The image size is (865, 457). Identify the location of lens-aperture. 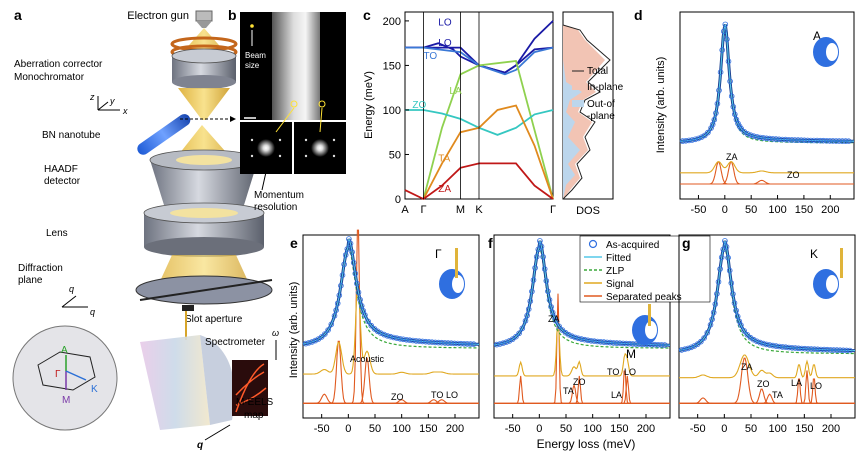
(204, 213).